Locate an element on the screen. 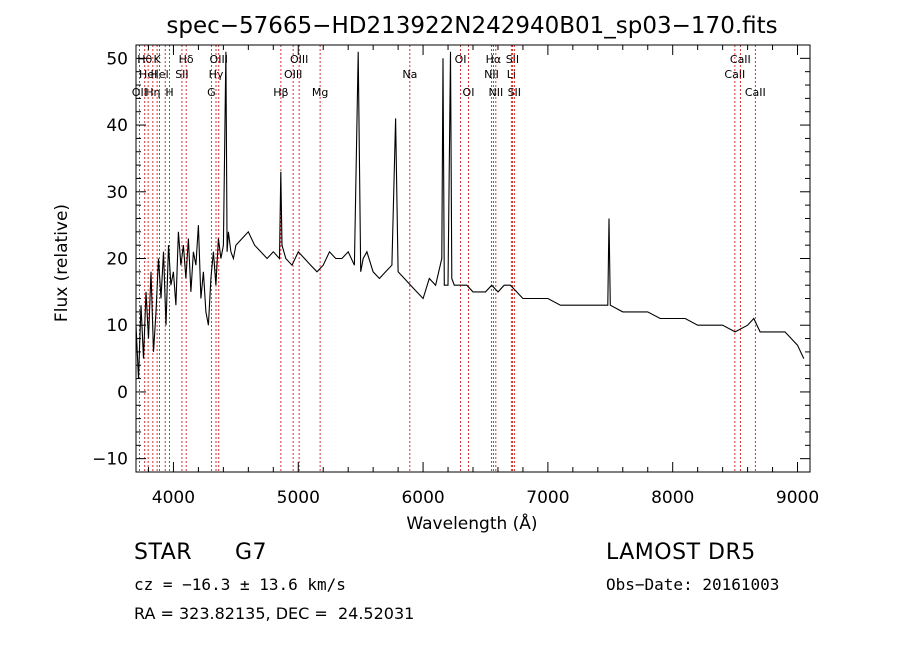  line-marker-label-20: NII is located at coordinates (491, 74).